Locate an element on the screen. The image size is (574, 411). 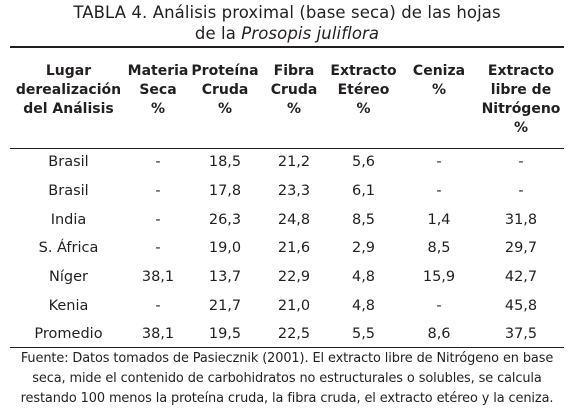
header-ether-extract: Extracto Etéreo% is located at coordinates (363, 105).